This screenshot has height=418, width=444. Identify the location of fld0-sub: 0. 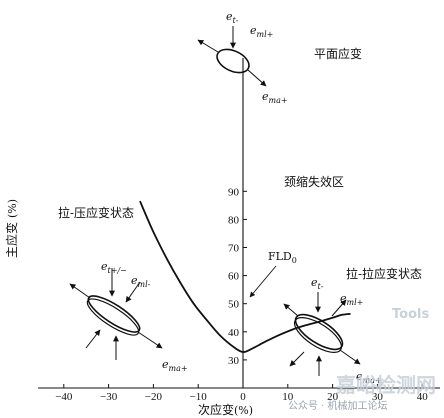
(294, 260).